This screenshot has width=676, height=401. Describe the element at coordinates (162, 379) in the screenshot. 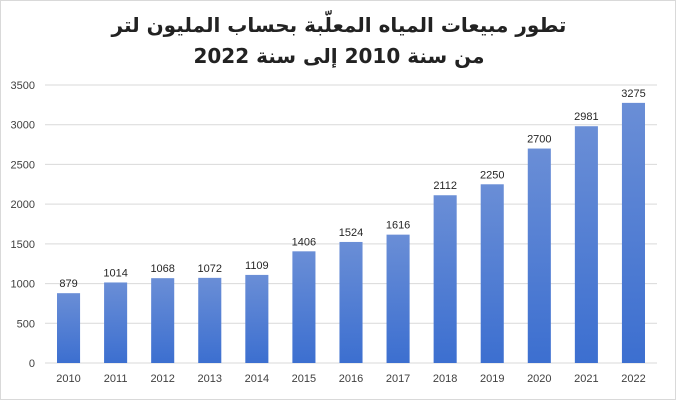

I see `x-tick-label: 2012` at that location.